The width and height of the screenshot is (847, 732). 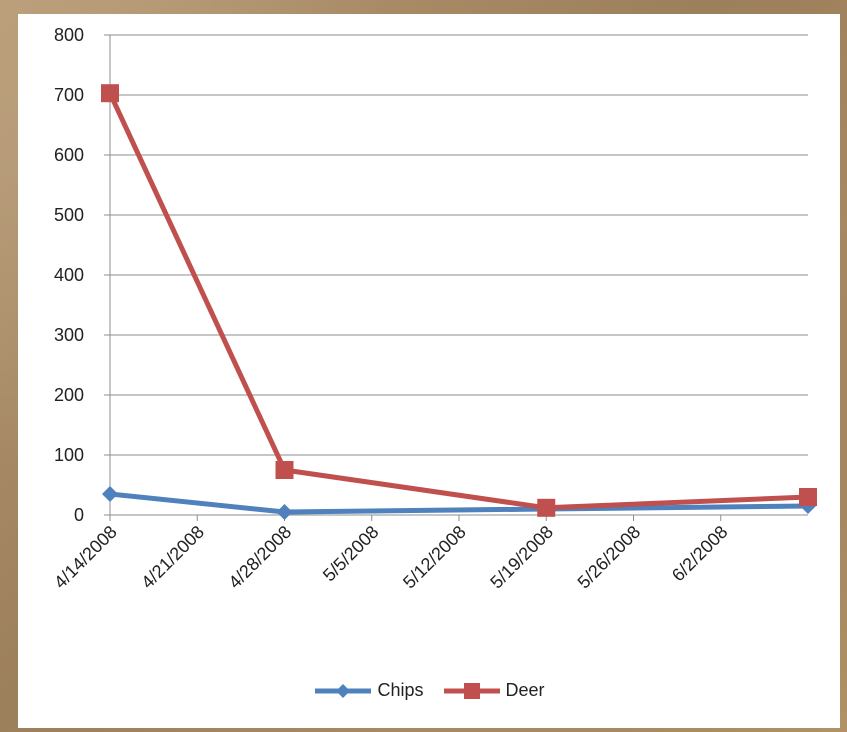 What do you see at coordinates (69, 455) in the screenshot?
I see `y-tick-label-100: 100` at bounding box center [69, 455].